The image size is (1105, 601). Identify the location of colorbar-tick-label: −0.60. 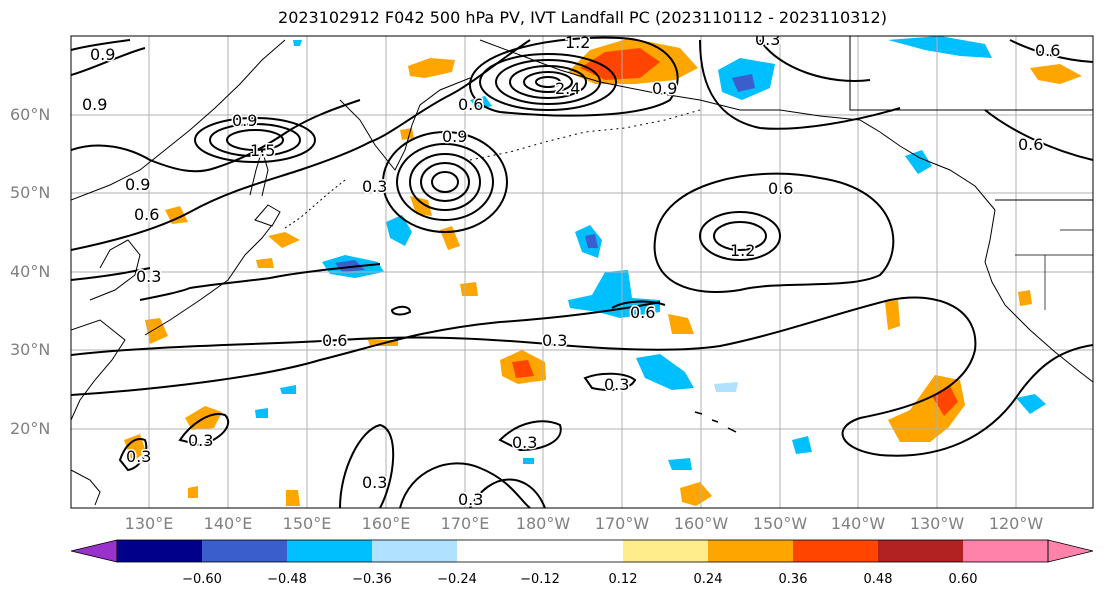
(202, 579).